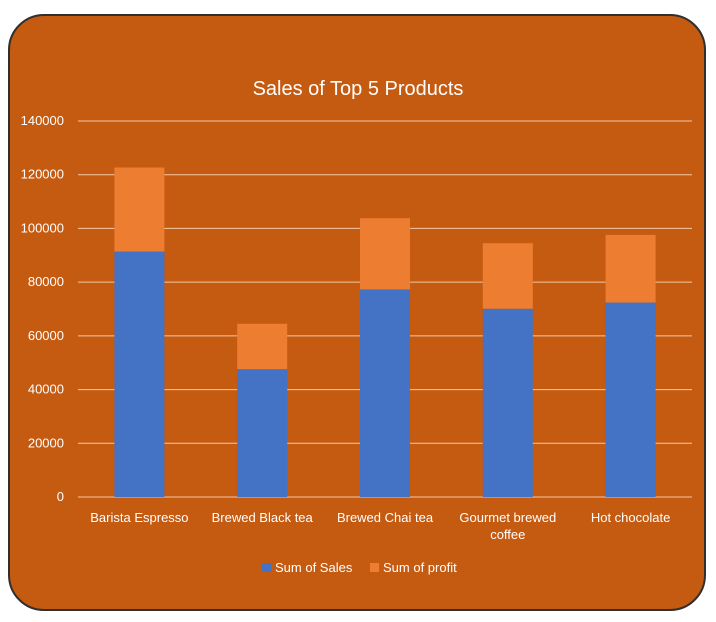 The height and width of the screenshot is (622, 716). Describe the element at coordinates (139, 517) in the screenshot. I see `x-tick-label: Barista Espresso` at that location.